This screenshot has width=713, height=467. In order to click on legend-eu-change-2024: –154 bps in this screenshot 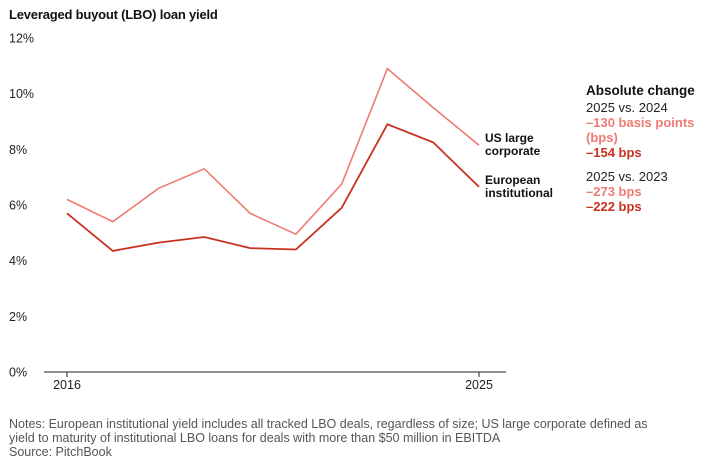, I will do `click(614, 152)`.